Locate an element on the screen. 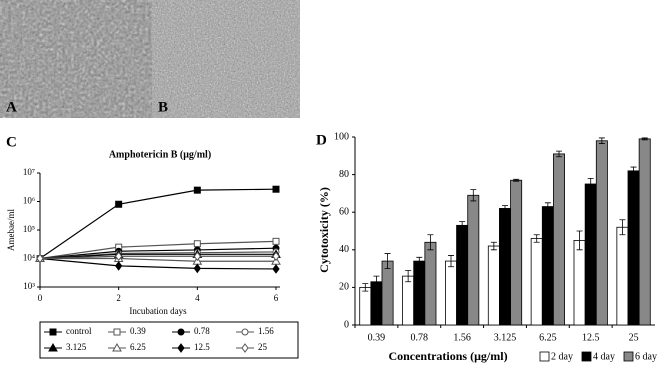 Image resolution: width=665 pixels, height=374 pixels. legend-label: 2 day is located at coordinates (562, 356).